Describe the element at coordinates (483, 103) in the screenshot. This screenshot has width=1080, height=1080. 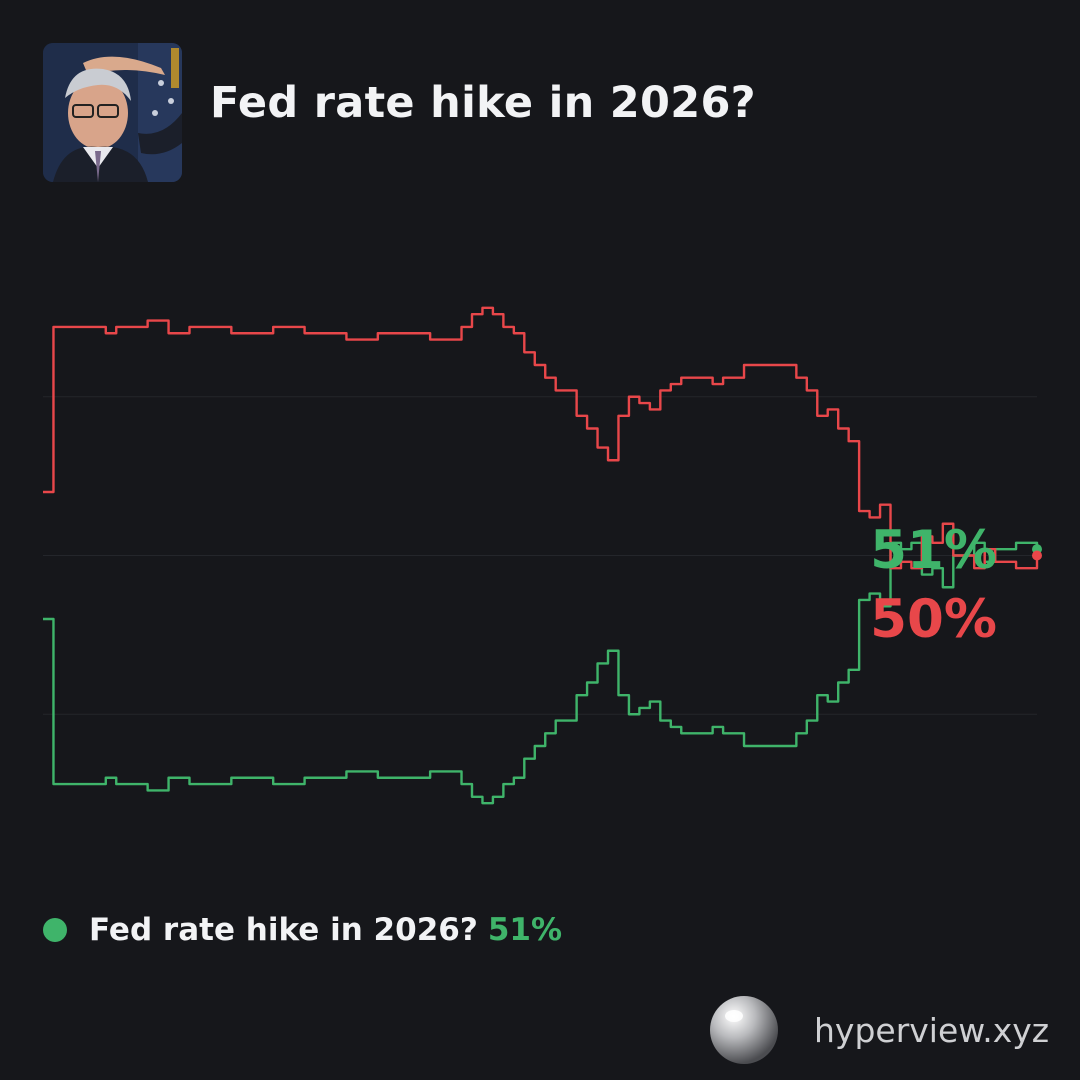
I see `page-title: Fed rate hike in 2026?` at that location.